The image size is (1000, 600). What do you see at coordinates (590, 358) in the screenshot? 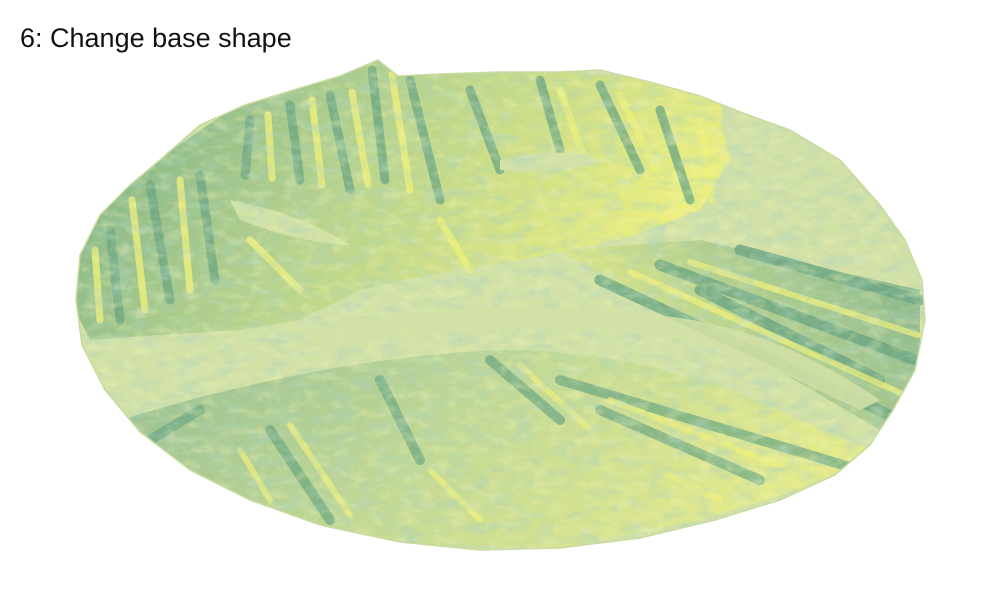
I see `valley-floor` at bounding box center [590, 358].